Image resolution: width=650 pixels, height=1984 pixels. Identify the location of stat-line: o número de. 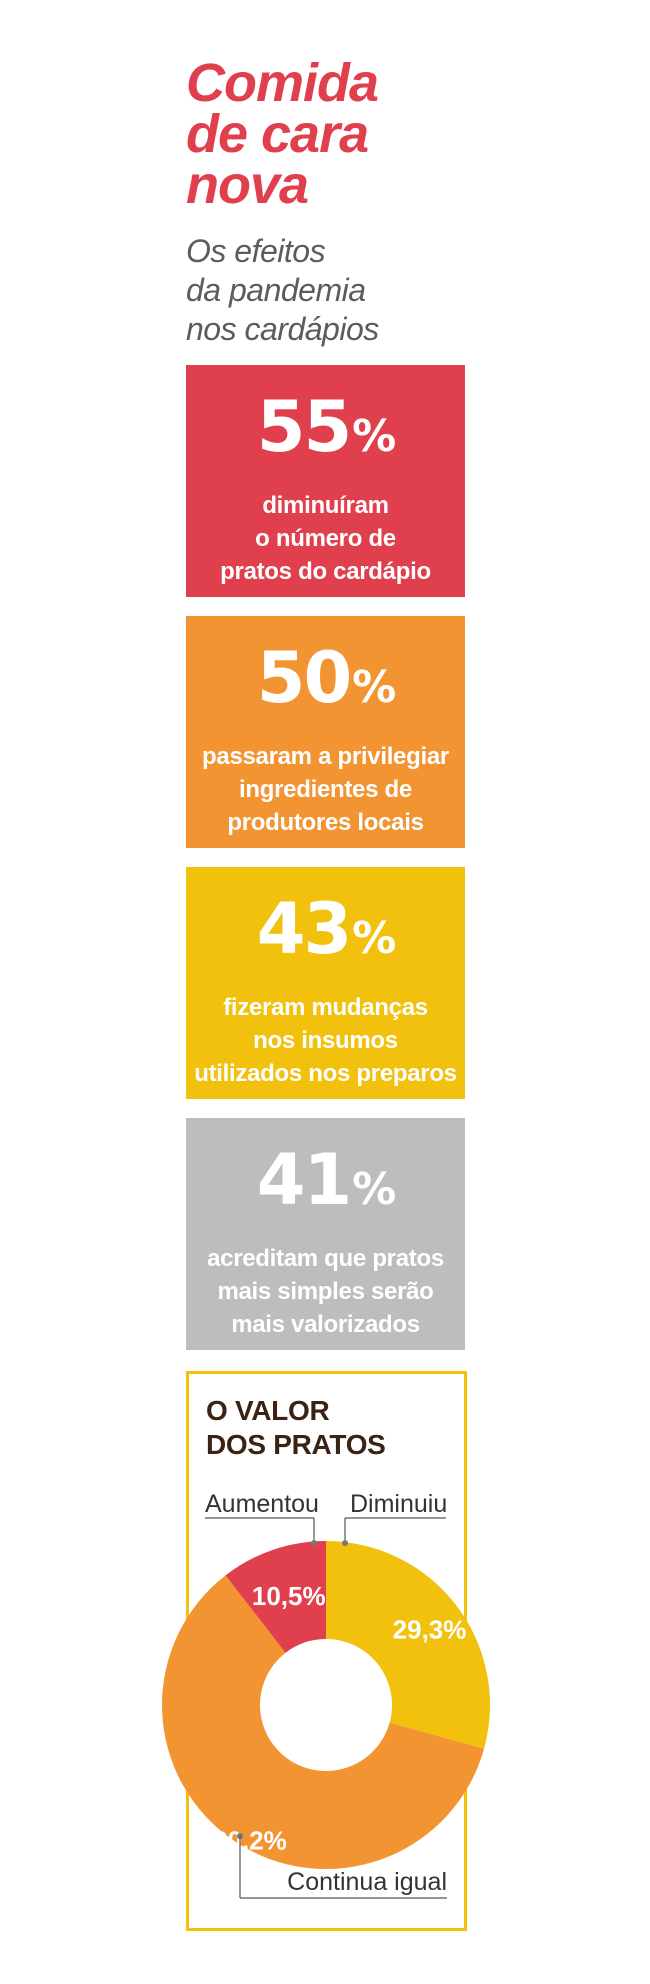
(325, 538).